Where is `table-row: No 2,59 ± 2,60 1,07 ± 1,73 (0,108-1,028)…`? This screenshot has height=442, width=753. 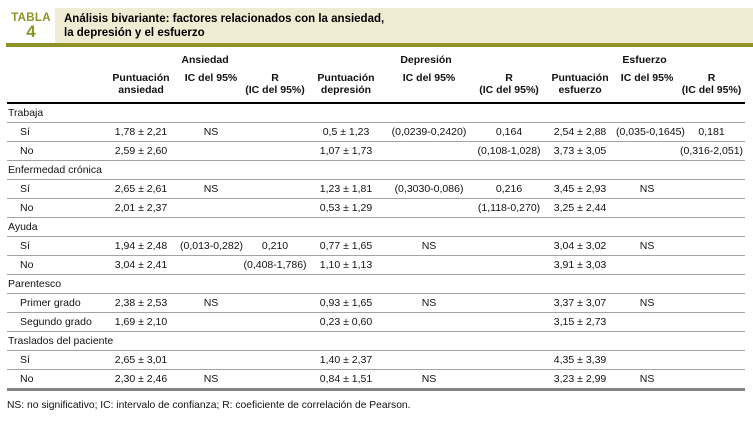 table-row: No 2,59 ± 2,60 1,07 ± 1,73 (0,108-1,028)… is located at coordinates (376, 151).